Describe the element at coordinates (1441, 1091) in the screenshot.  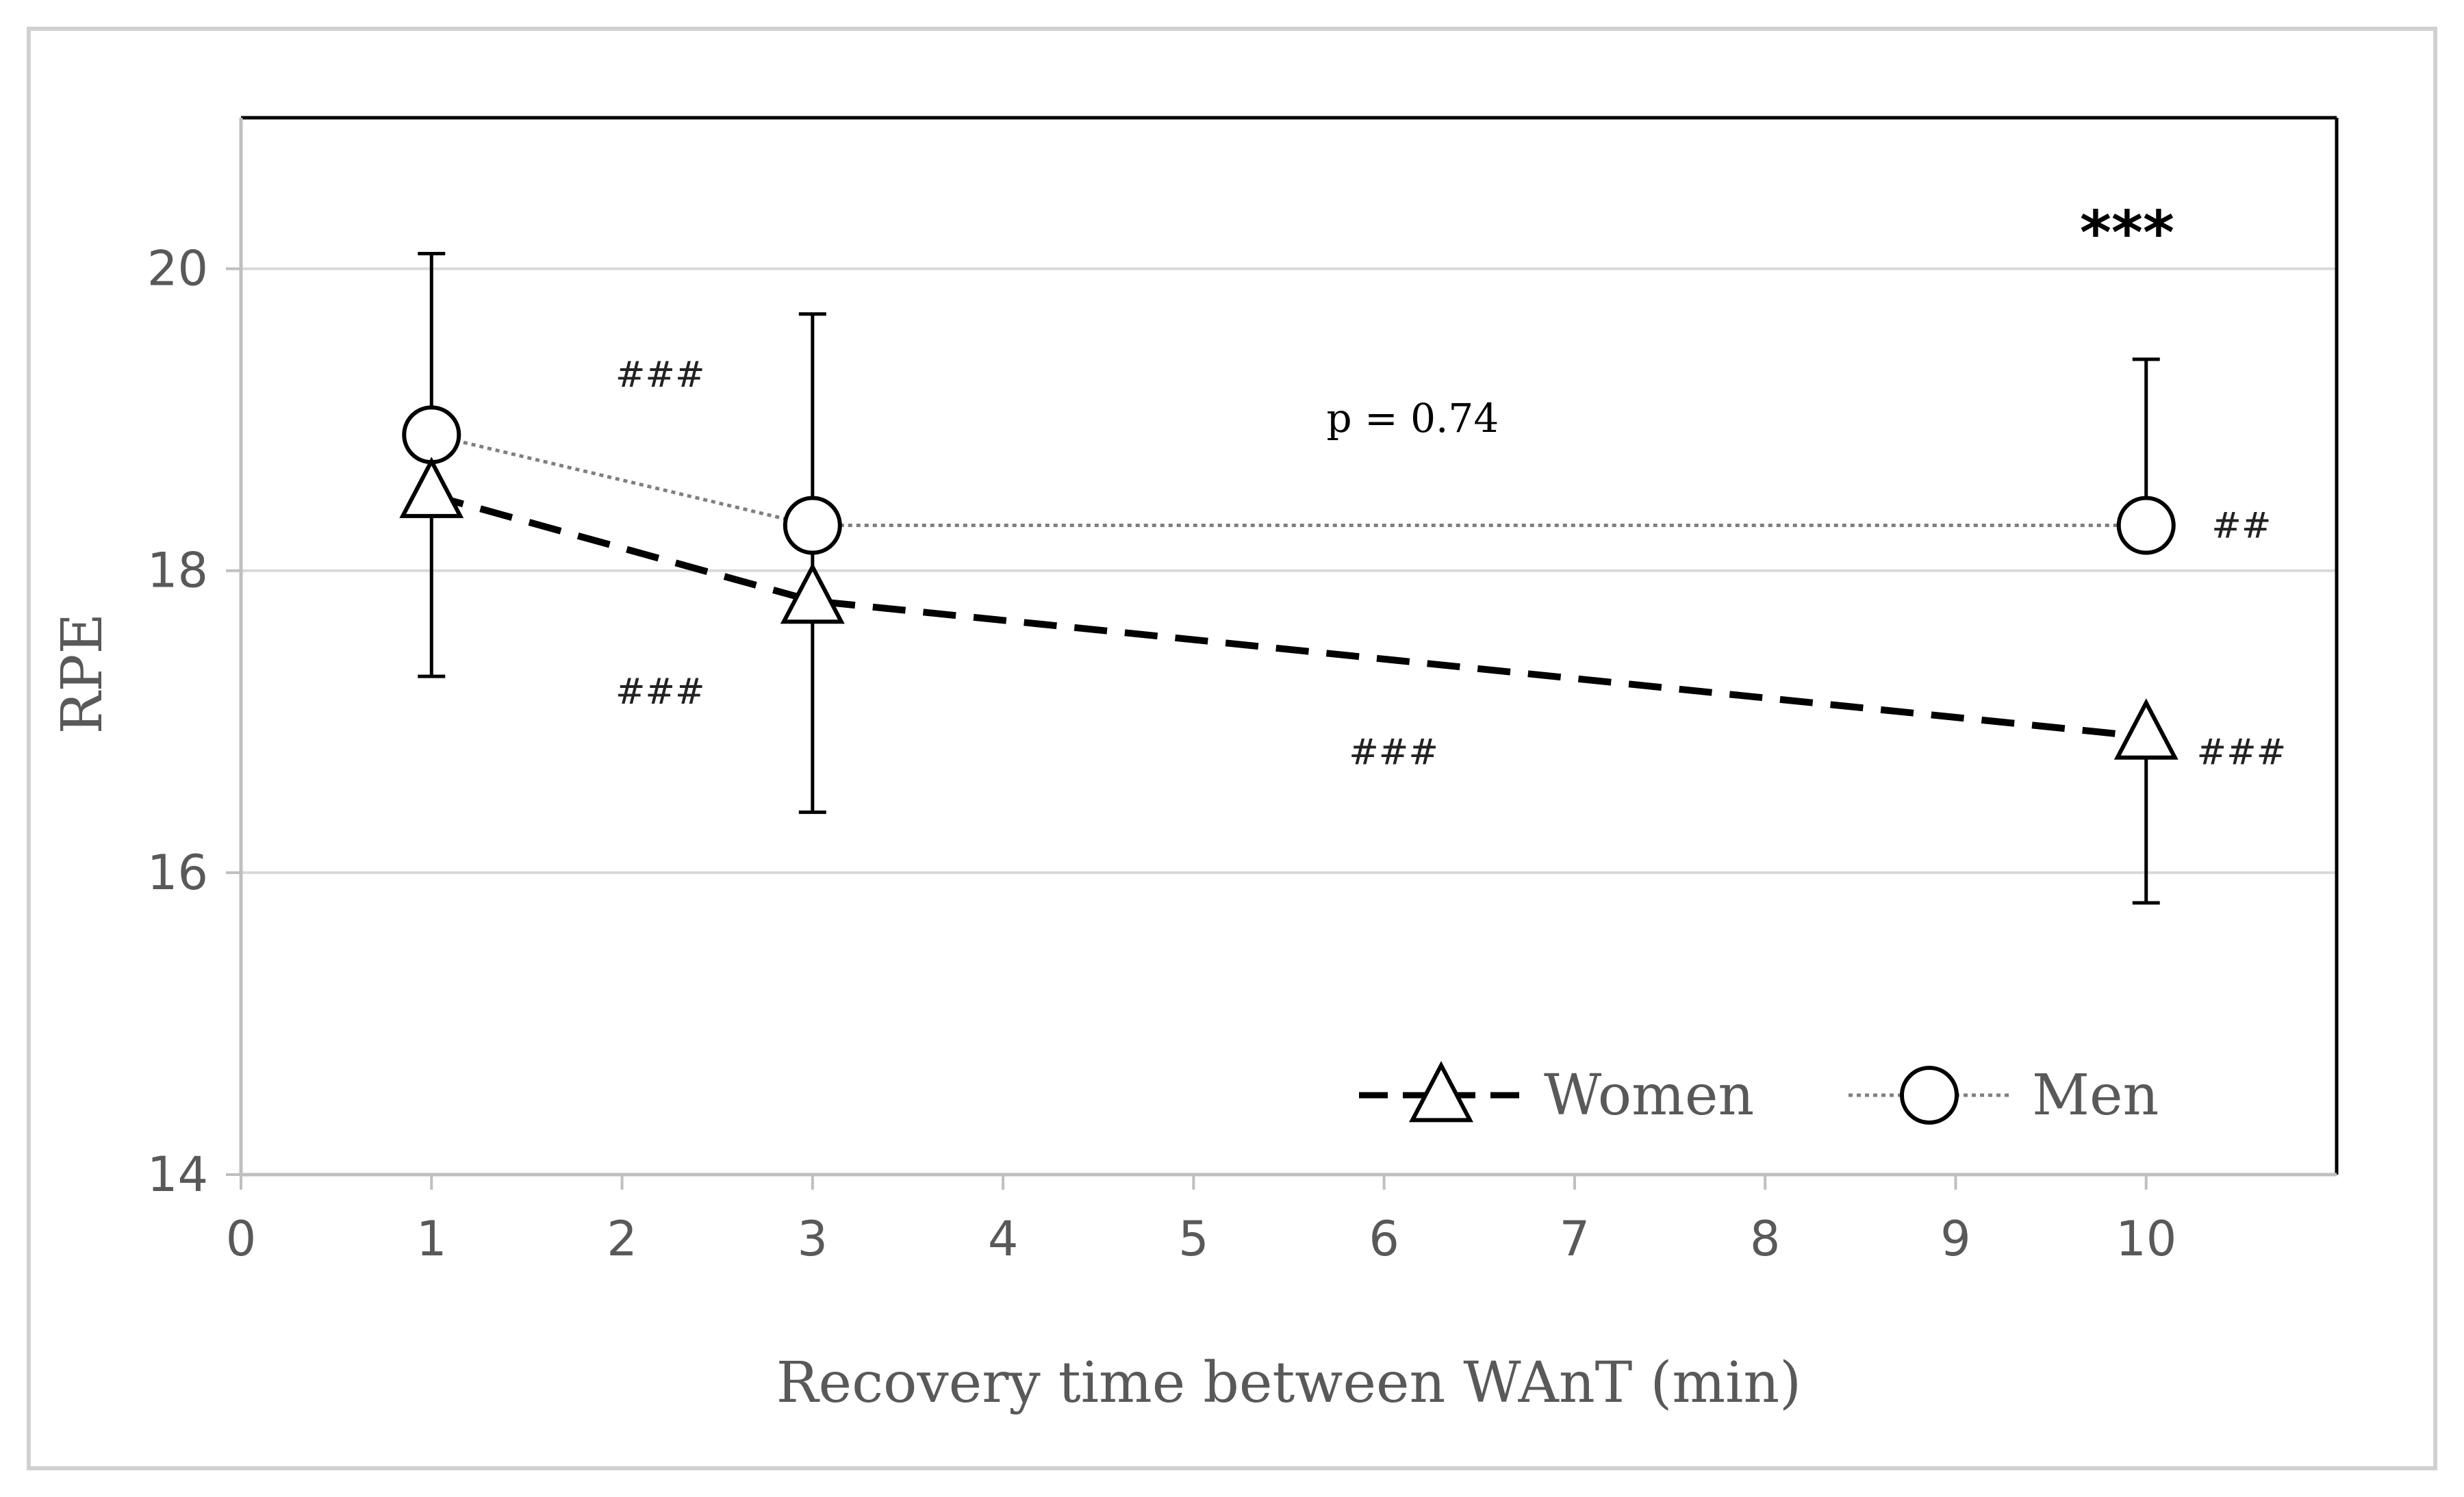
I see `legend-marker-women` at that location.